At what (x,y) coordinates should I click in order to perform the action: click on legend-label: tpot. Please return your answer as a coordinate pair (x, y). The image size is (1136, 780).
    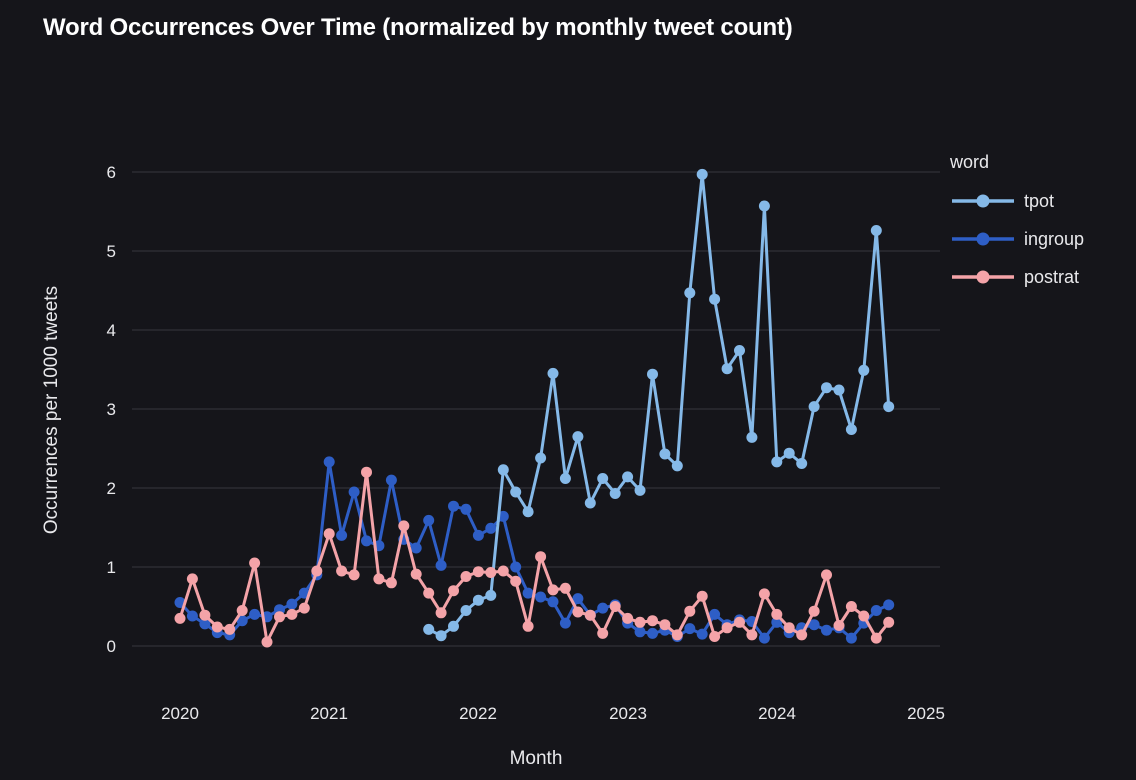
    Looking at the image, I should click on (1039, 201).